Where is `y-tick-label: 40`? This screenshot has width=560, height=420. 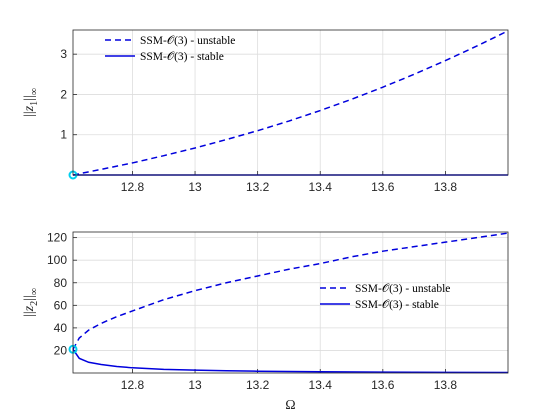 y-tick-label: 40 is located at coordinates (61, 328).